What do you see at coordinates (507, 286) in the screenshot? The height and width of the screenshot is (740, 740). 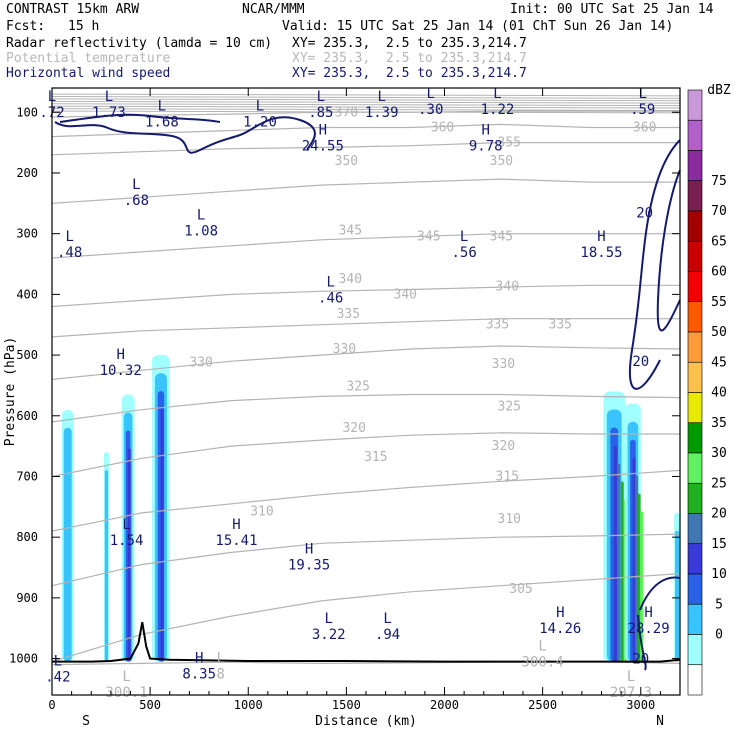 I see `theta-label-11: 340` at bounding box center [507, 286].